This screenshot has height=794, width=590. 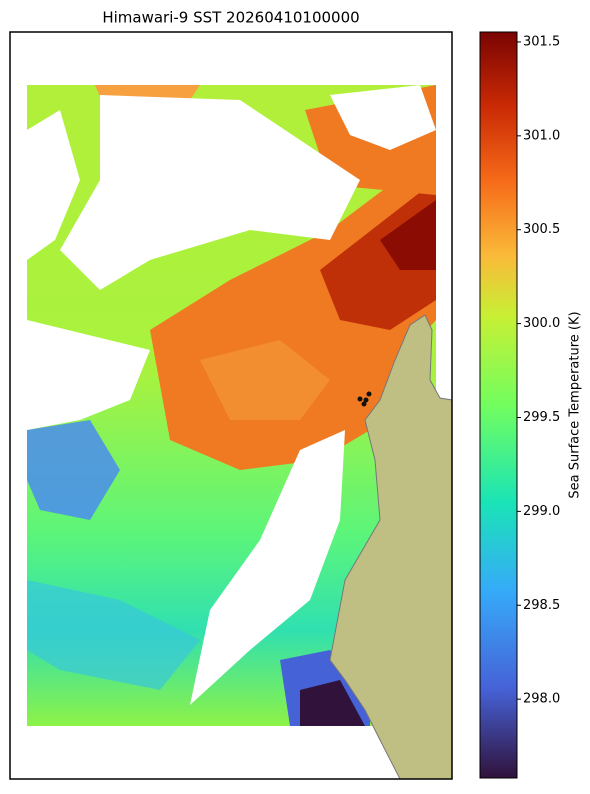 I want to click on colorbar-tick-label: 298.0, so click(x=541, y=699).